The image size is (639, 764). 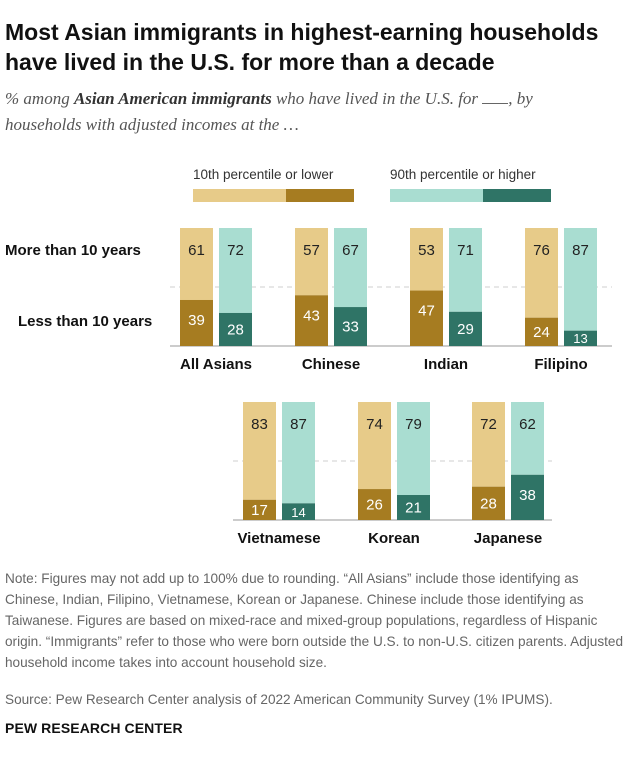 What do you see at coordinates (85, 321) in the screenshot?
I see `row-label-less-than-10-years: Less than 10 years` at bounding box center [85, 321].